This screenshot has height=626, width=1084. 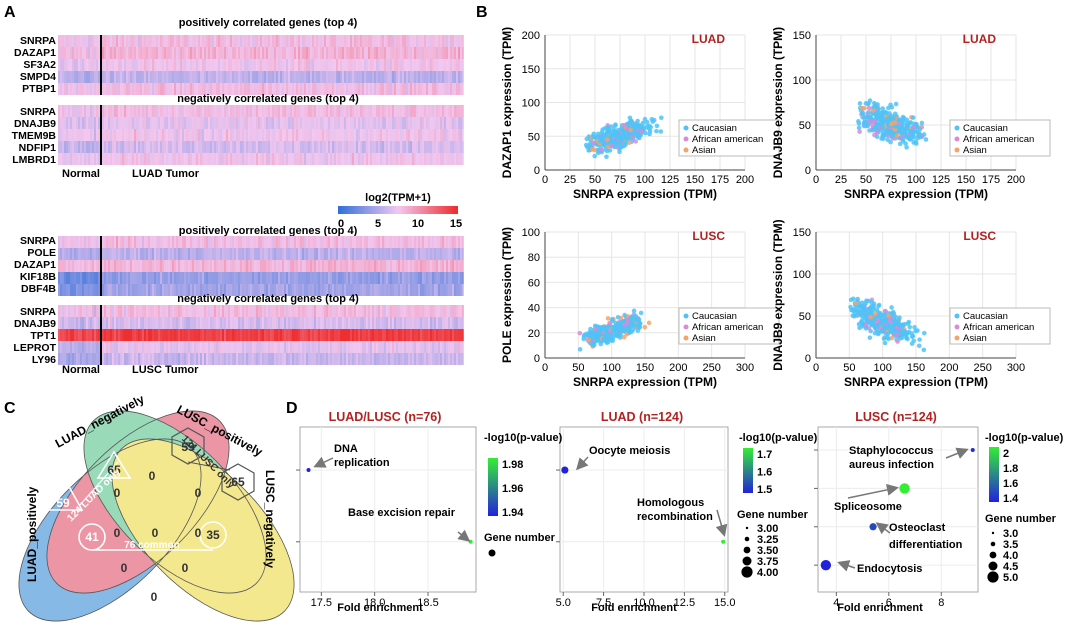 I want to click on lusc-tumor-label: LUSC Tumor, so click(x=165, y=370).